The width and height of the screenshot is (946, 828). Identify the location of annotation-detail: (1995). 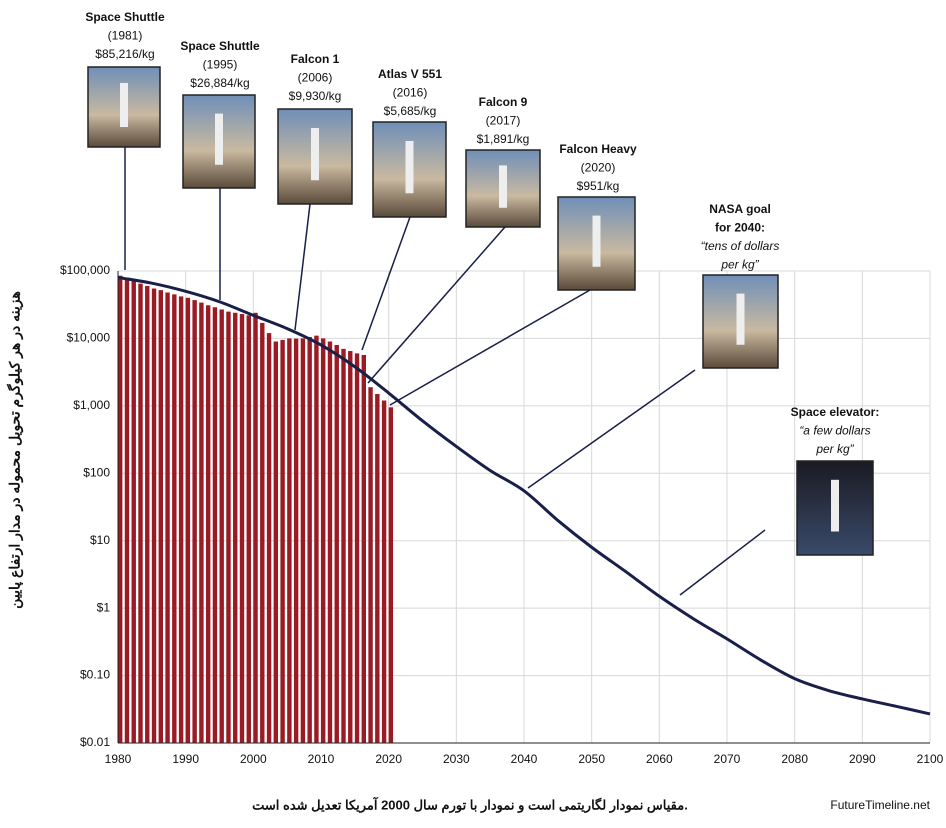
(220, 65).